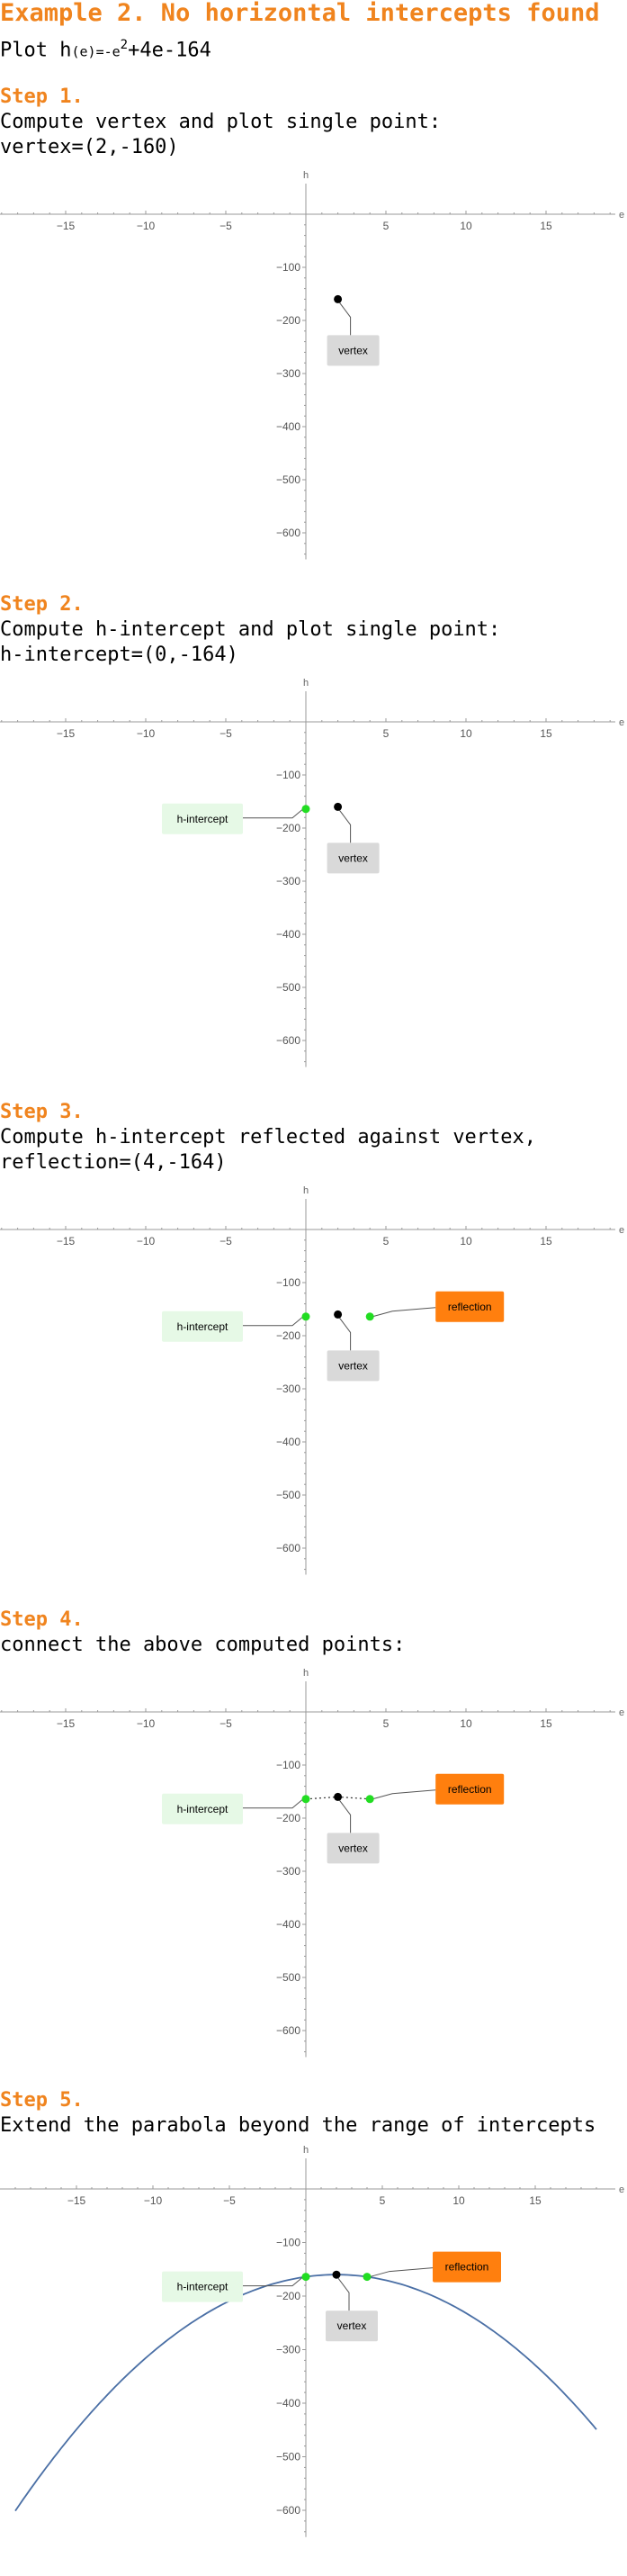  Describe the element at coordinates (113, 1162) in the screenshot. I see `step-3-line-2: reflection=(4,-164)` at that location.